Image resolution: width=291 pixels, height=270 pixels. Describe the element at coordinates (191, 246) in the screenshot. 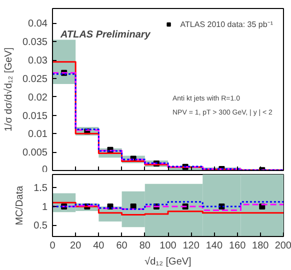

I see `x-tick-label: 120` at that location.